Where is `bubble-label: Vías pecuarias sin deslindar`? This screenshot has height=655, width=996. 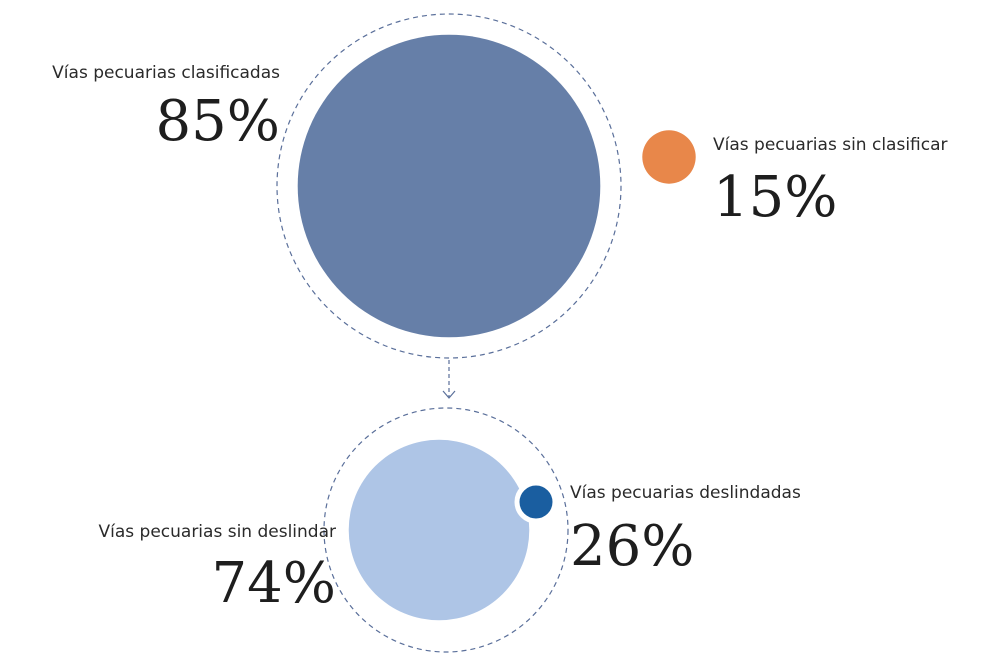 bubble-label: Vías pecuarias sin deslindar is located at coordinates (218, 532).